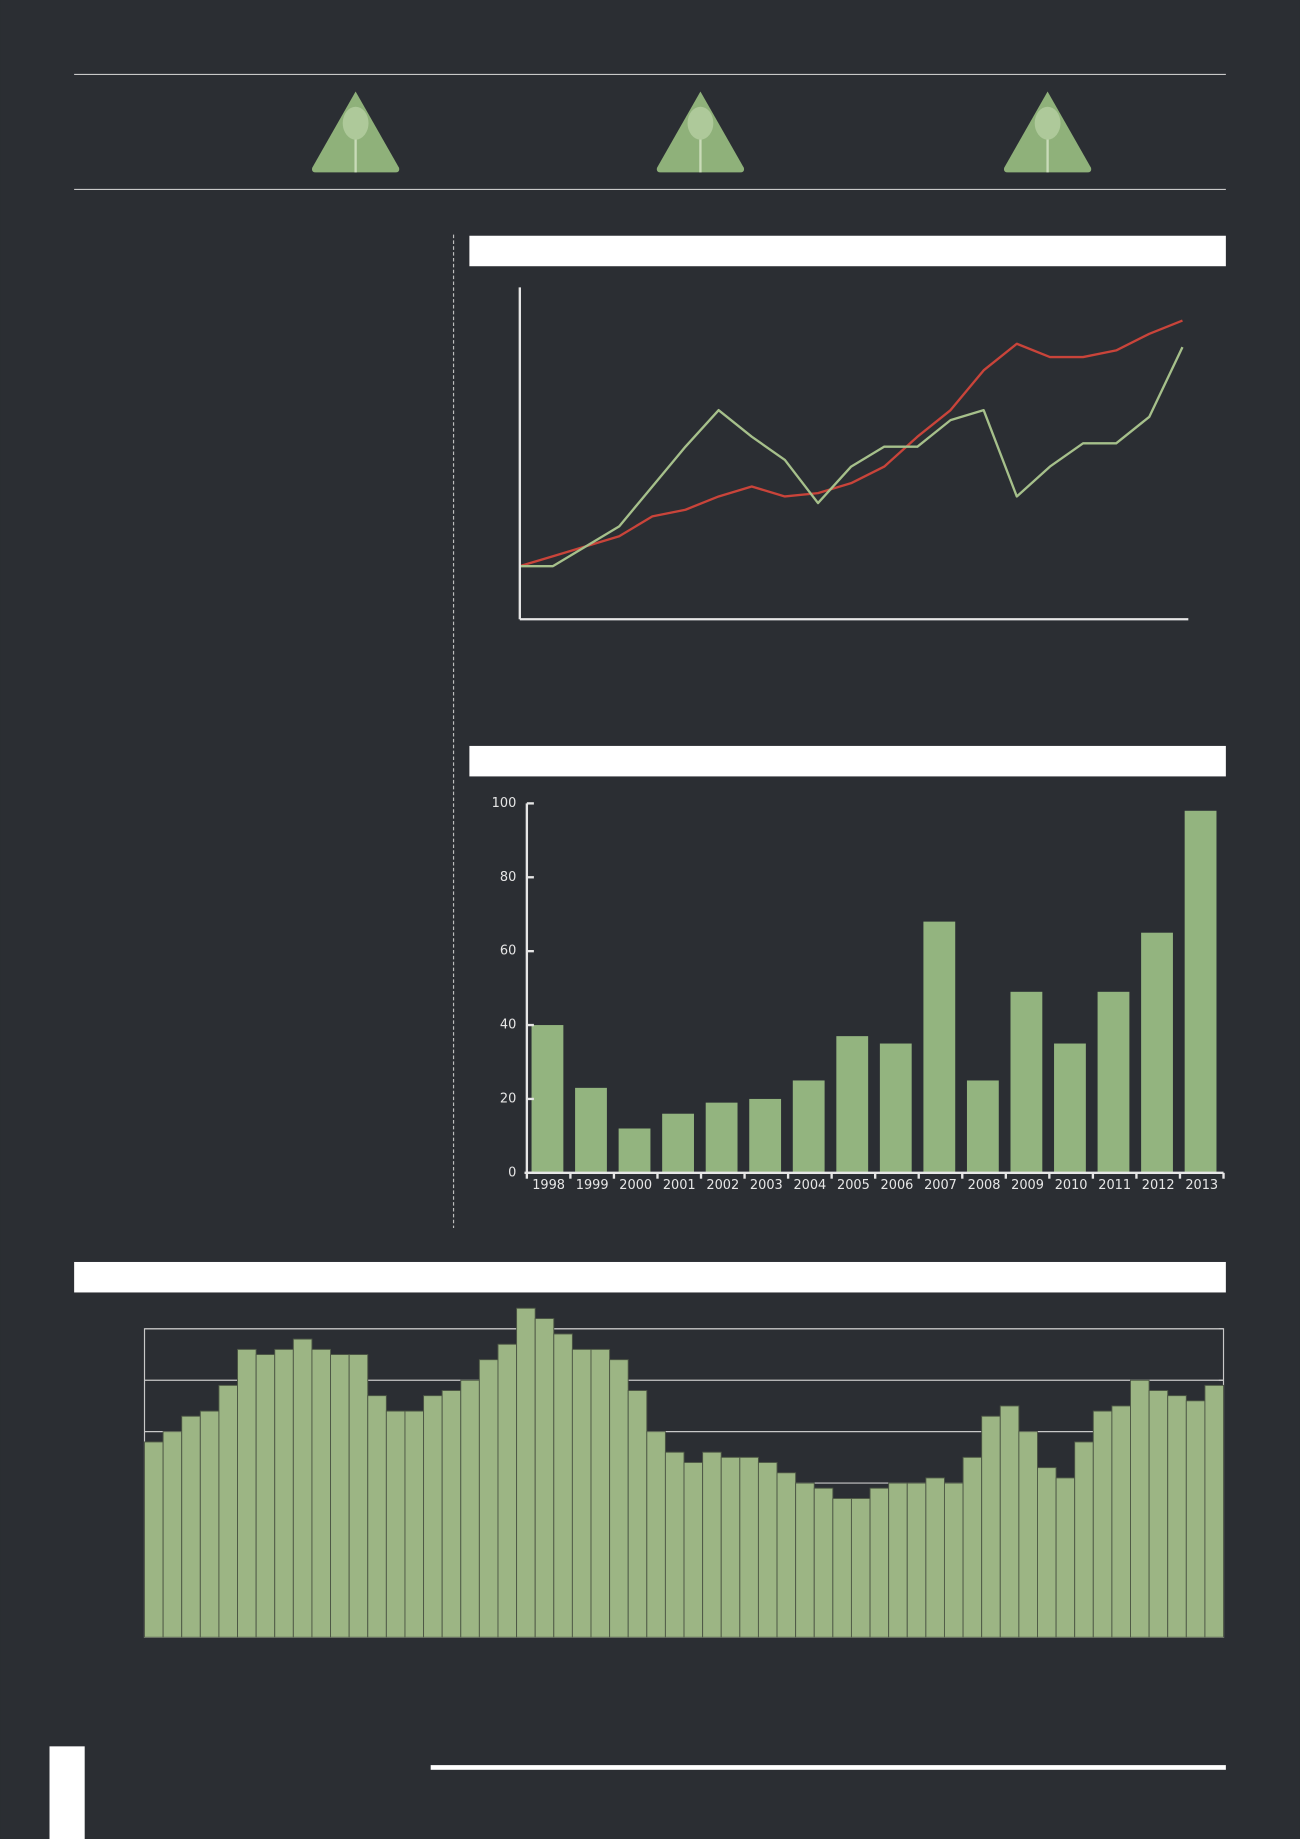  I want to click on x-tick-label: 1999, so click(592, 1185).